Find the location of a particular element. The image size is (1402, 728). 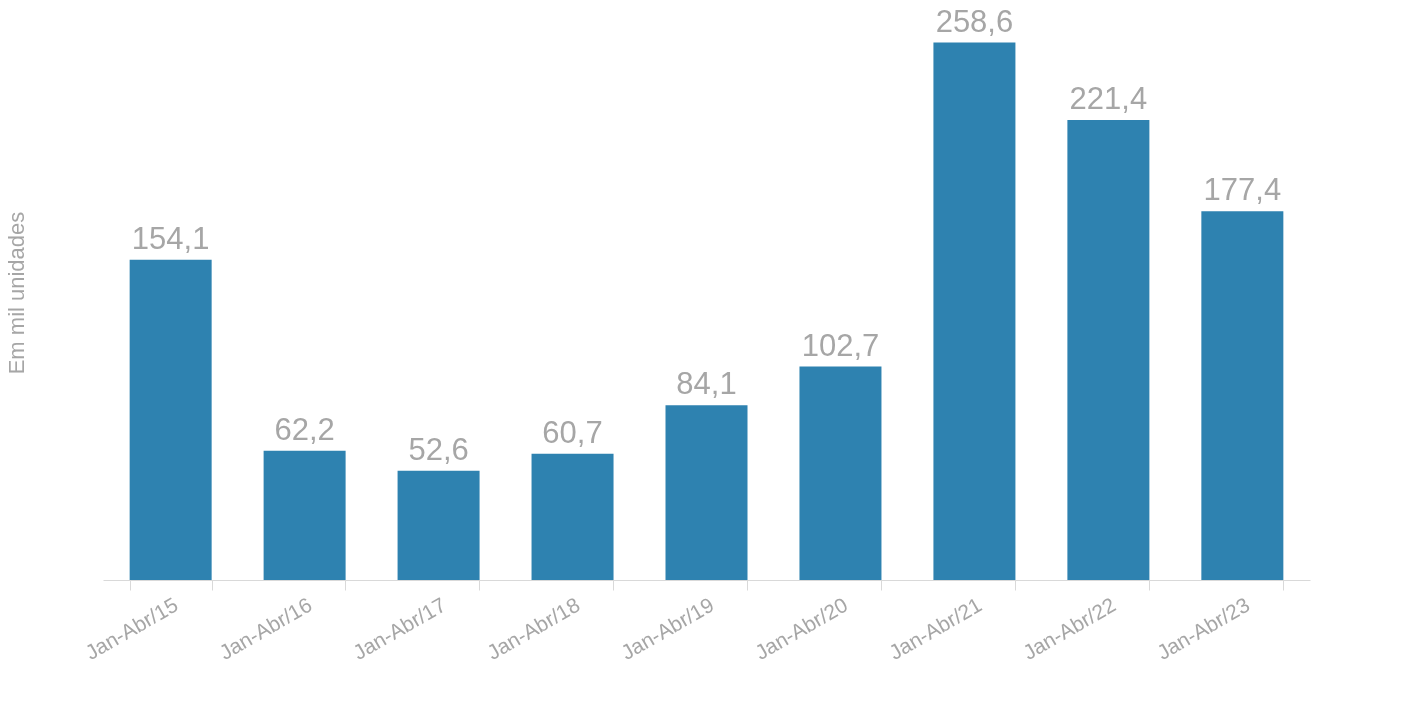

data-label: 221,4 is located at coordinates (1108, 98).